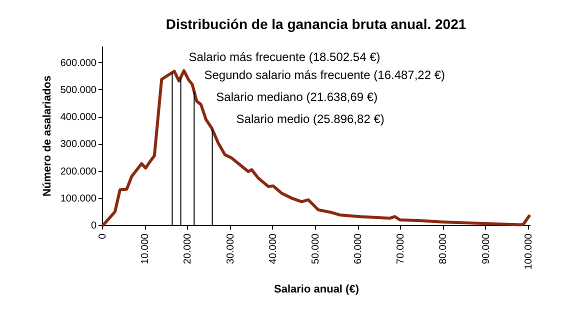 This screenshot has height=316, width=568. I want to click on y-tick-label: 500.000, so click(78, 90).